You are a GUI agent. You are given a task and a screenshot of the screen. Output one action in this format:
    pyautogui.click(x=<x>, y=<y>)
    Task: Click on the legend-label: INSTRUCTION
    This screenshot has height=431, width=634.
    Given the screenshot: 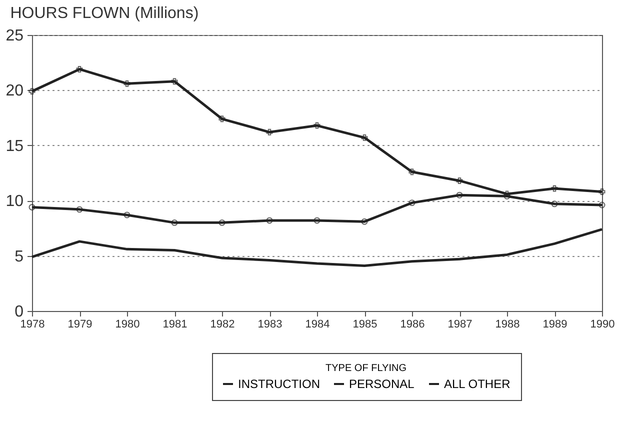 What is the action you would take?
    pyautogui.click(x=279, y=384)
    